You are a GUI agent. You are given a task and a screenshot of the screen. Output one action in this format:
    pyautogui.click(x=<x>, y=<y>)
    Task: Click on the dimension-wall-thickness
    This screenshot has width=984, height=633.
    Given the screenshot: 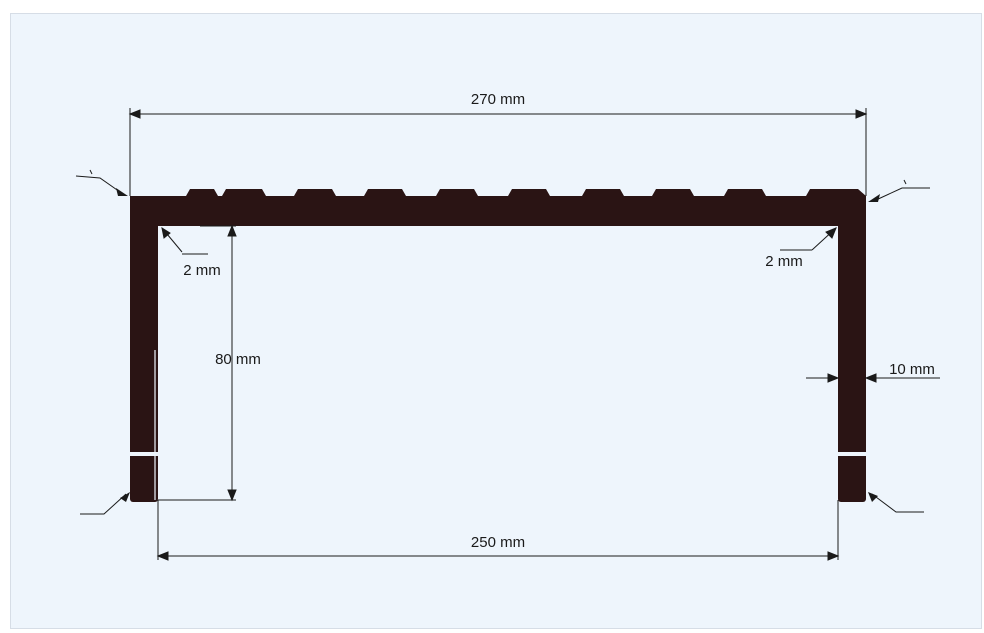 What is the action you would take?
    pyautogui.click(x=873, y=378)
    